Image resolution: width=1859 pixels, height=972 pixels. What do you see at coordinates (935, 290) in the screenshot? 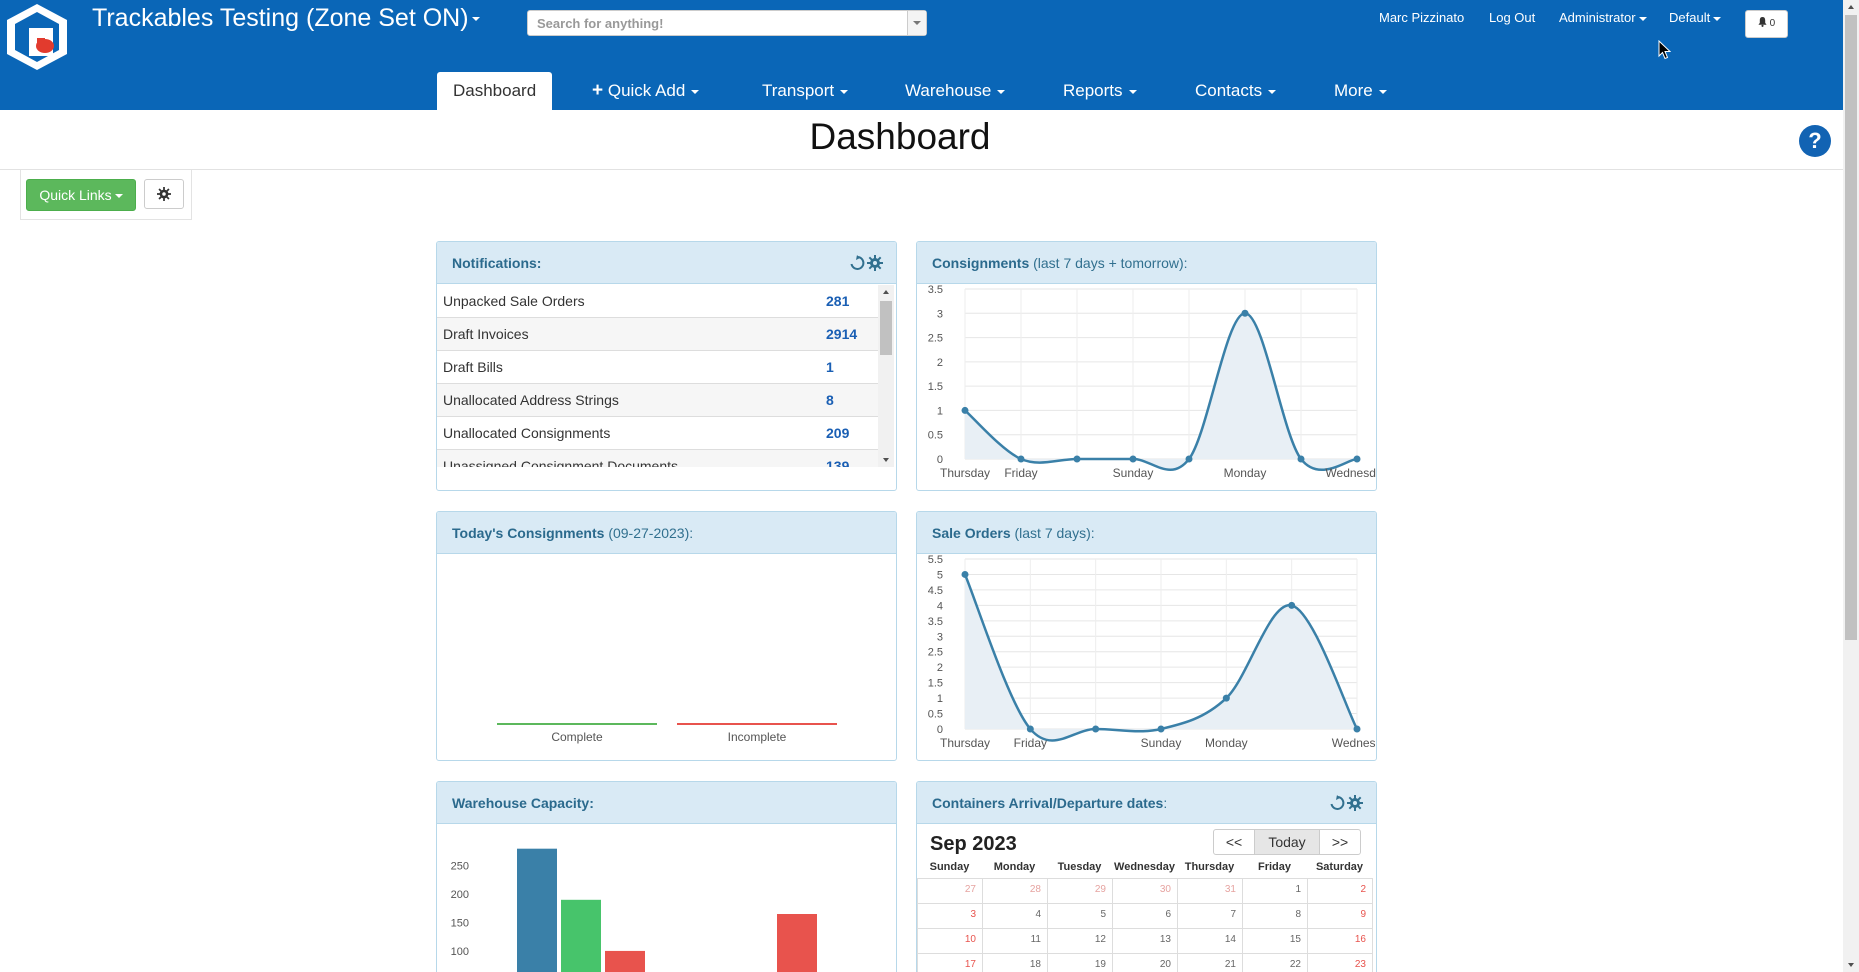
I see `y-tick-label: 3.5` at bounding box center [935, 290].